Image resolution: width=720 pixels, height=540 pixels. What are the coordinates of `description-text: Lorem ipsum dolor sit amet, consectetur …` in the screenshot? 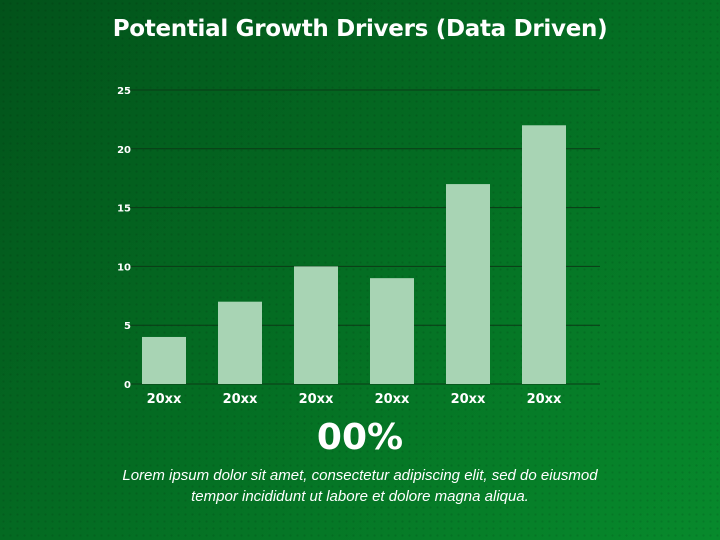 It's located at (360, 486).